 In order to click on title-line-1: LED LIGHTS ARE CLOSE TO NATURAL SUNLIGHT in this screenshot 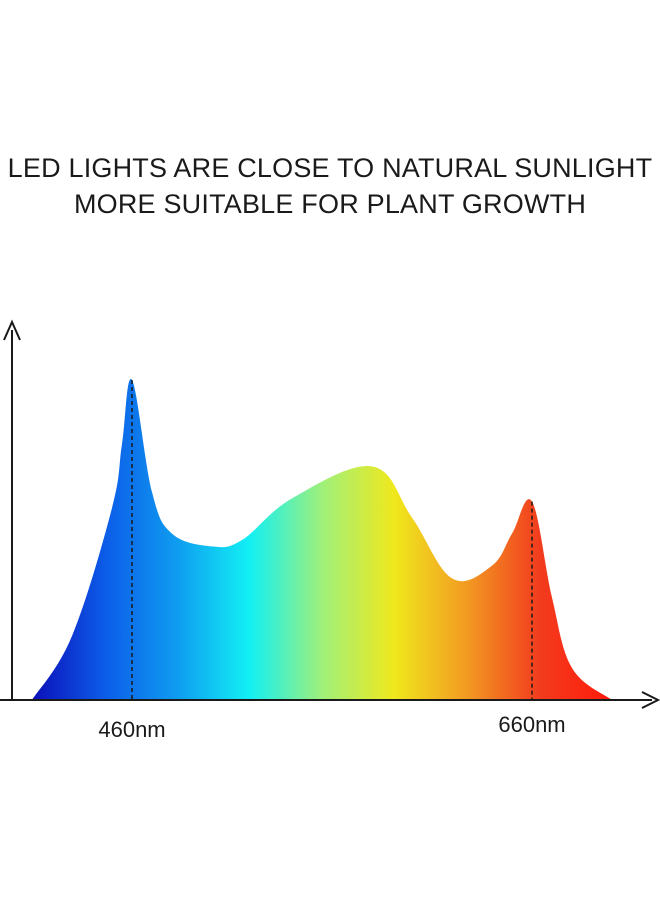, I will do `click(330, 168)`.